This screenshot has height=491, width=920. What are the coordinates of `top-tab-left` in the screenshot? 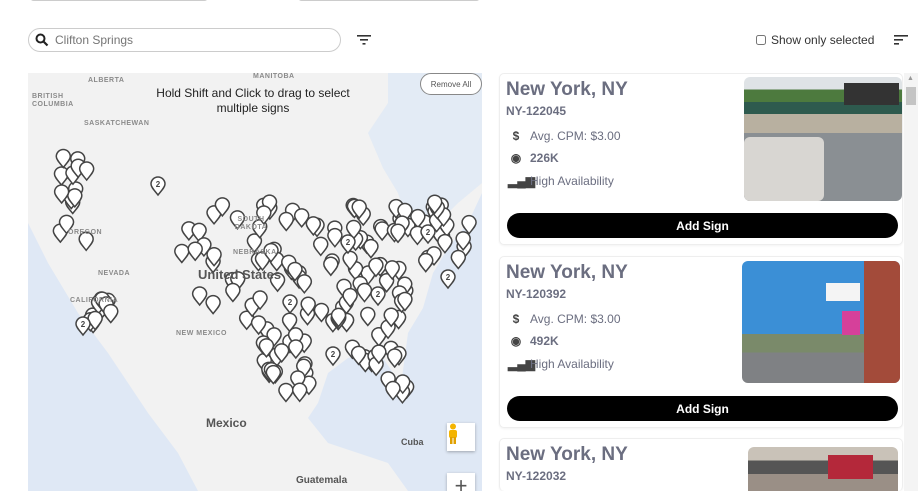 It's located at (119, 0).